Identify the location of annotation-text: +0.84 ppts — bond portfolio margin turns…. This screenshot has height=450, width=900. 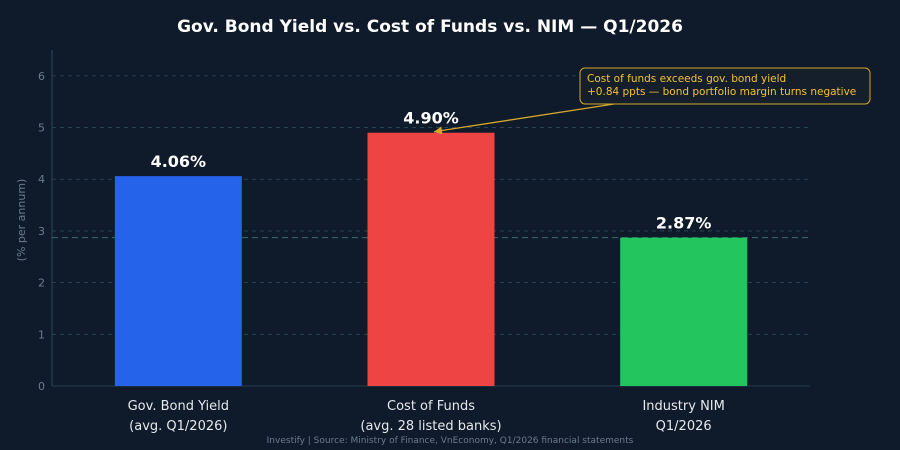
(721, 92).